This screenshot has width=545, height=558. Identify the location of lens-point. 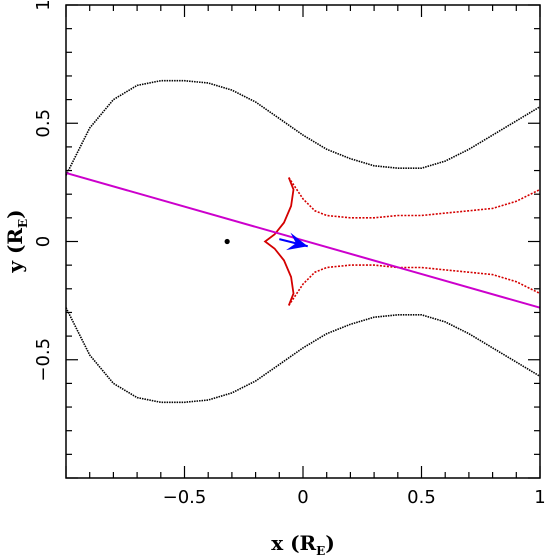
(227, 241).